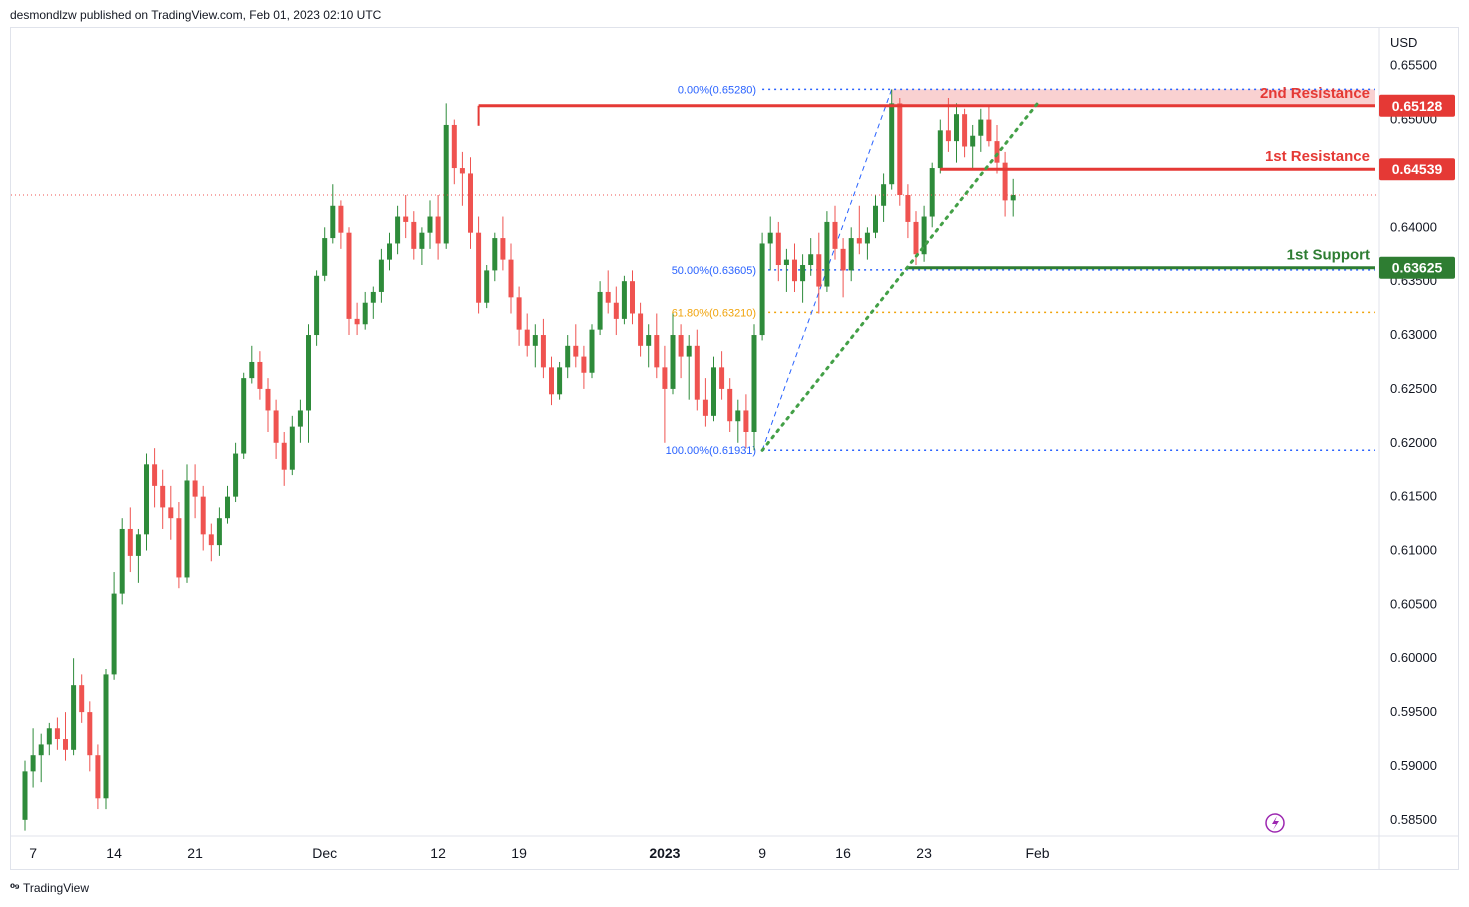 The height and width of the screenshot is (907, 1469). I want to click on footer-brand: ⁰⁹ TradingView, so click(49, 888).